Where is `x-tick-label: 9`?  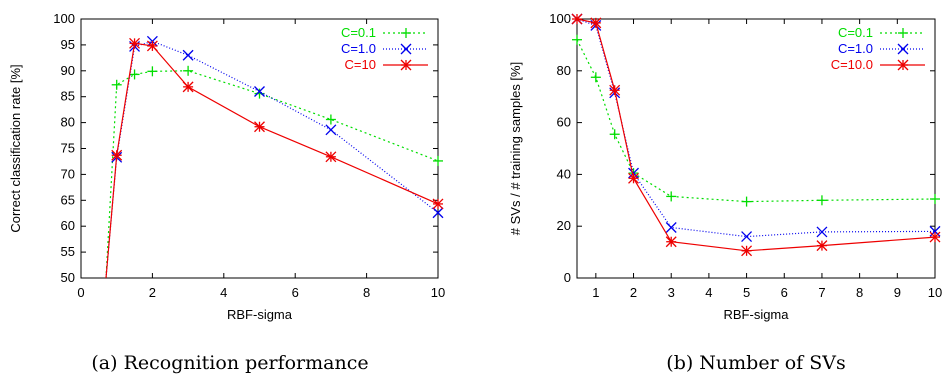 x-tick-label: 9 is located at coordinates (897, 292).